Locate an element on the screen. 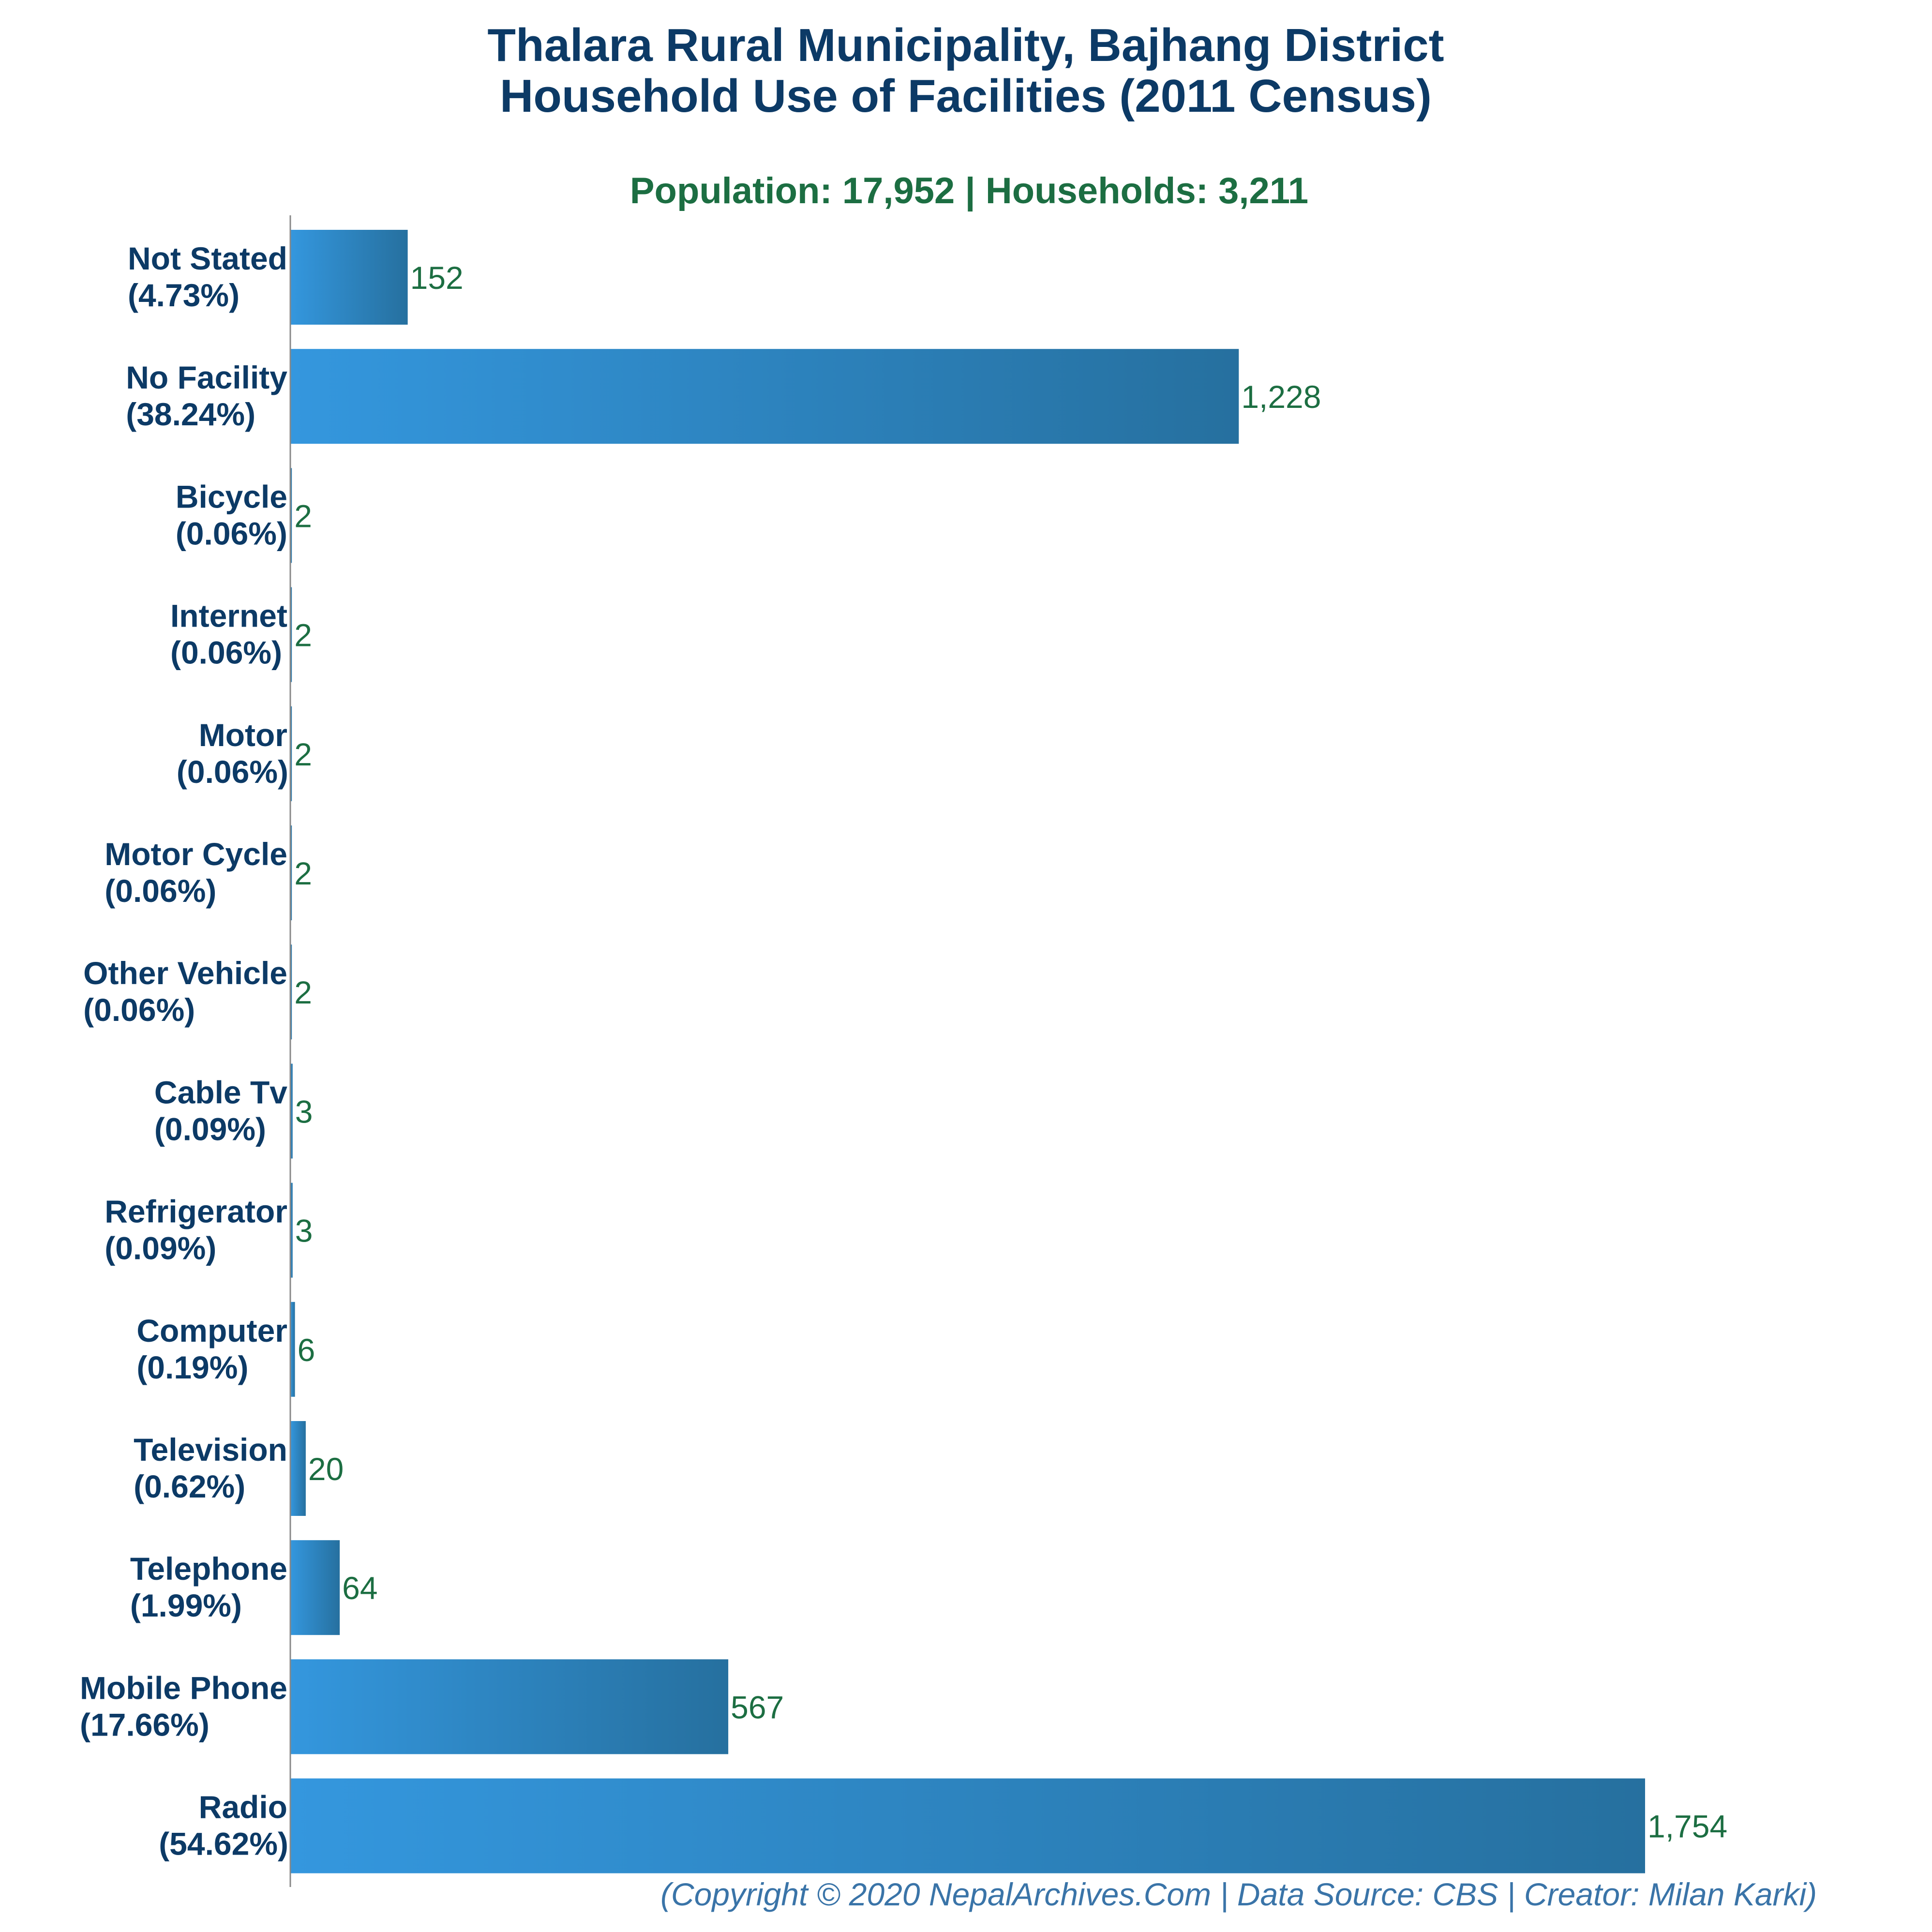 This screenshot has height=1932, width=1932. category-label-mobile-phone: Mobile Phone is located at coordinates (183, 1688).